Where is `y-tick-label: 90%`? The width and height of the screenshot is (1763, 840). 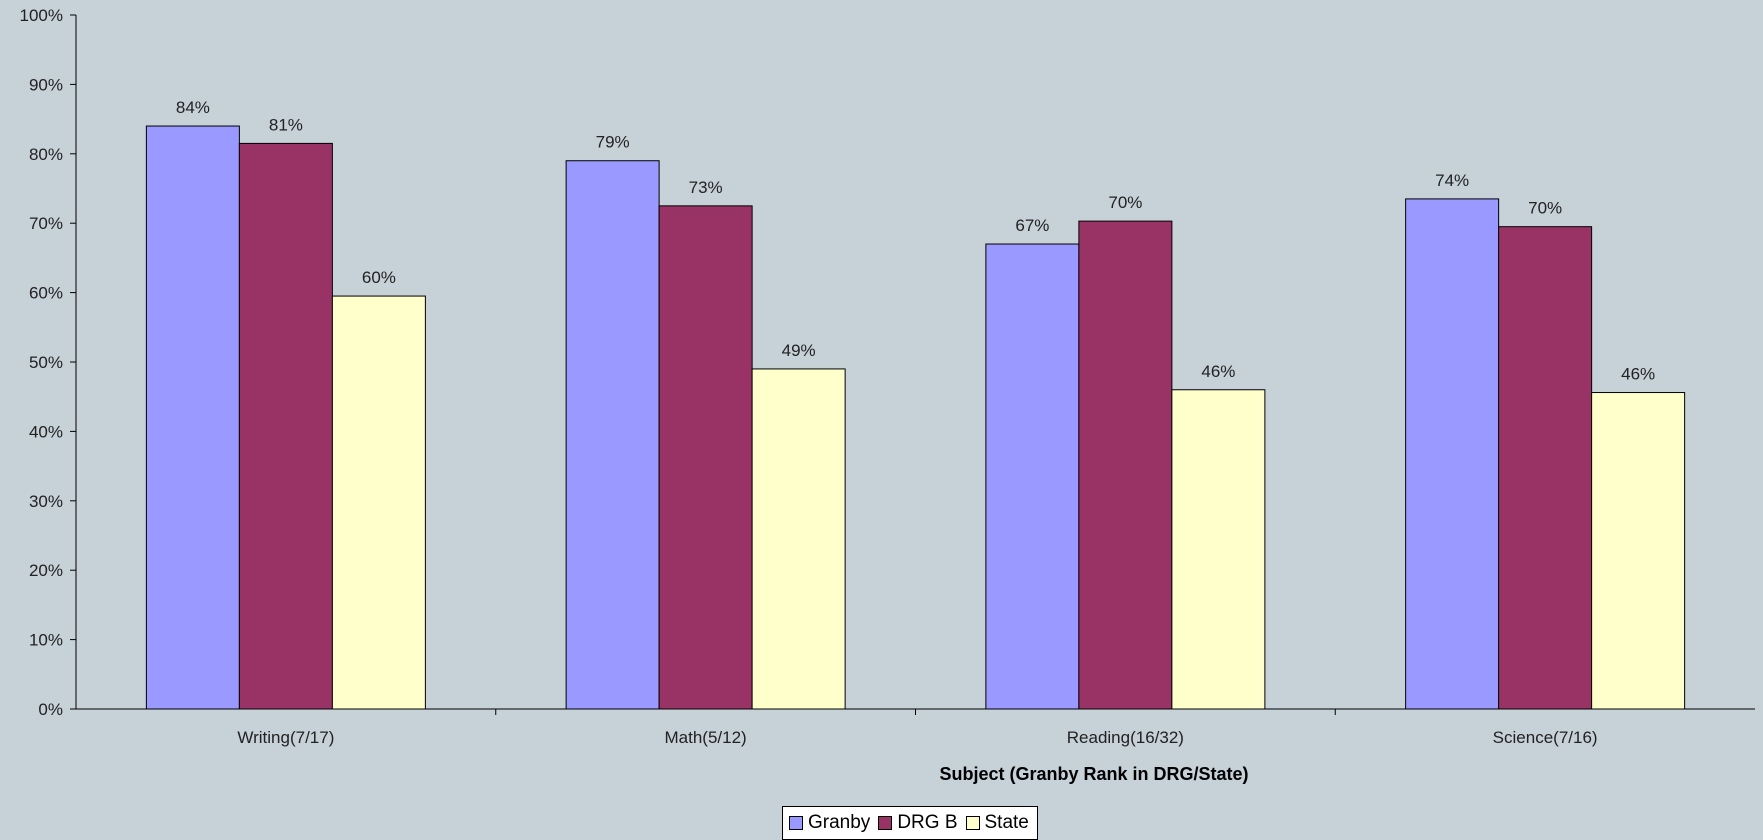 y-tick-label: 90% is located at coordinates (46, 84).